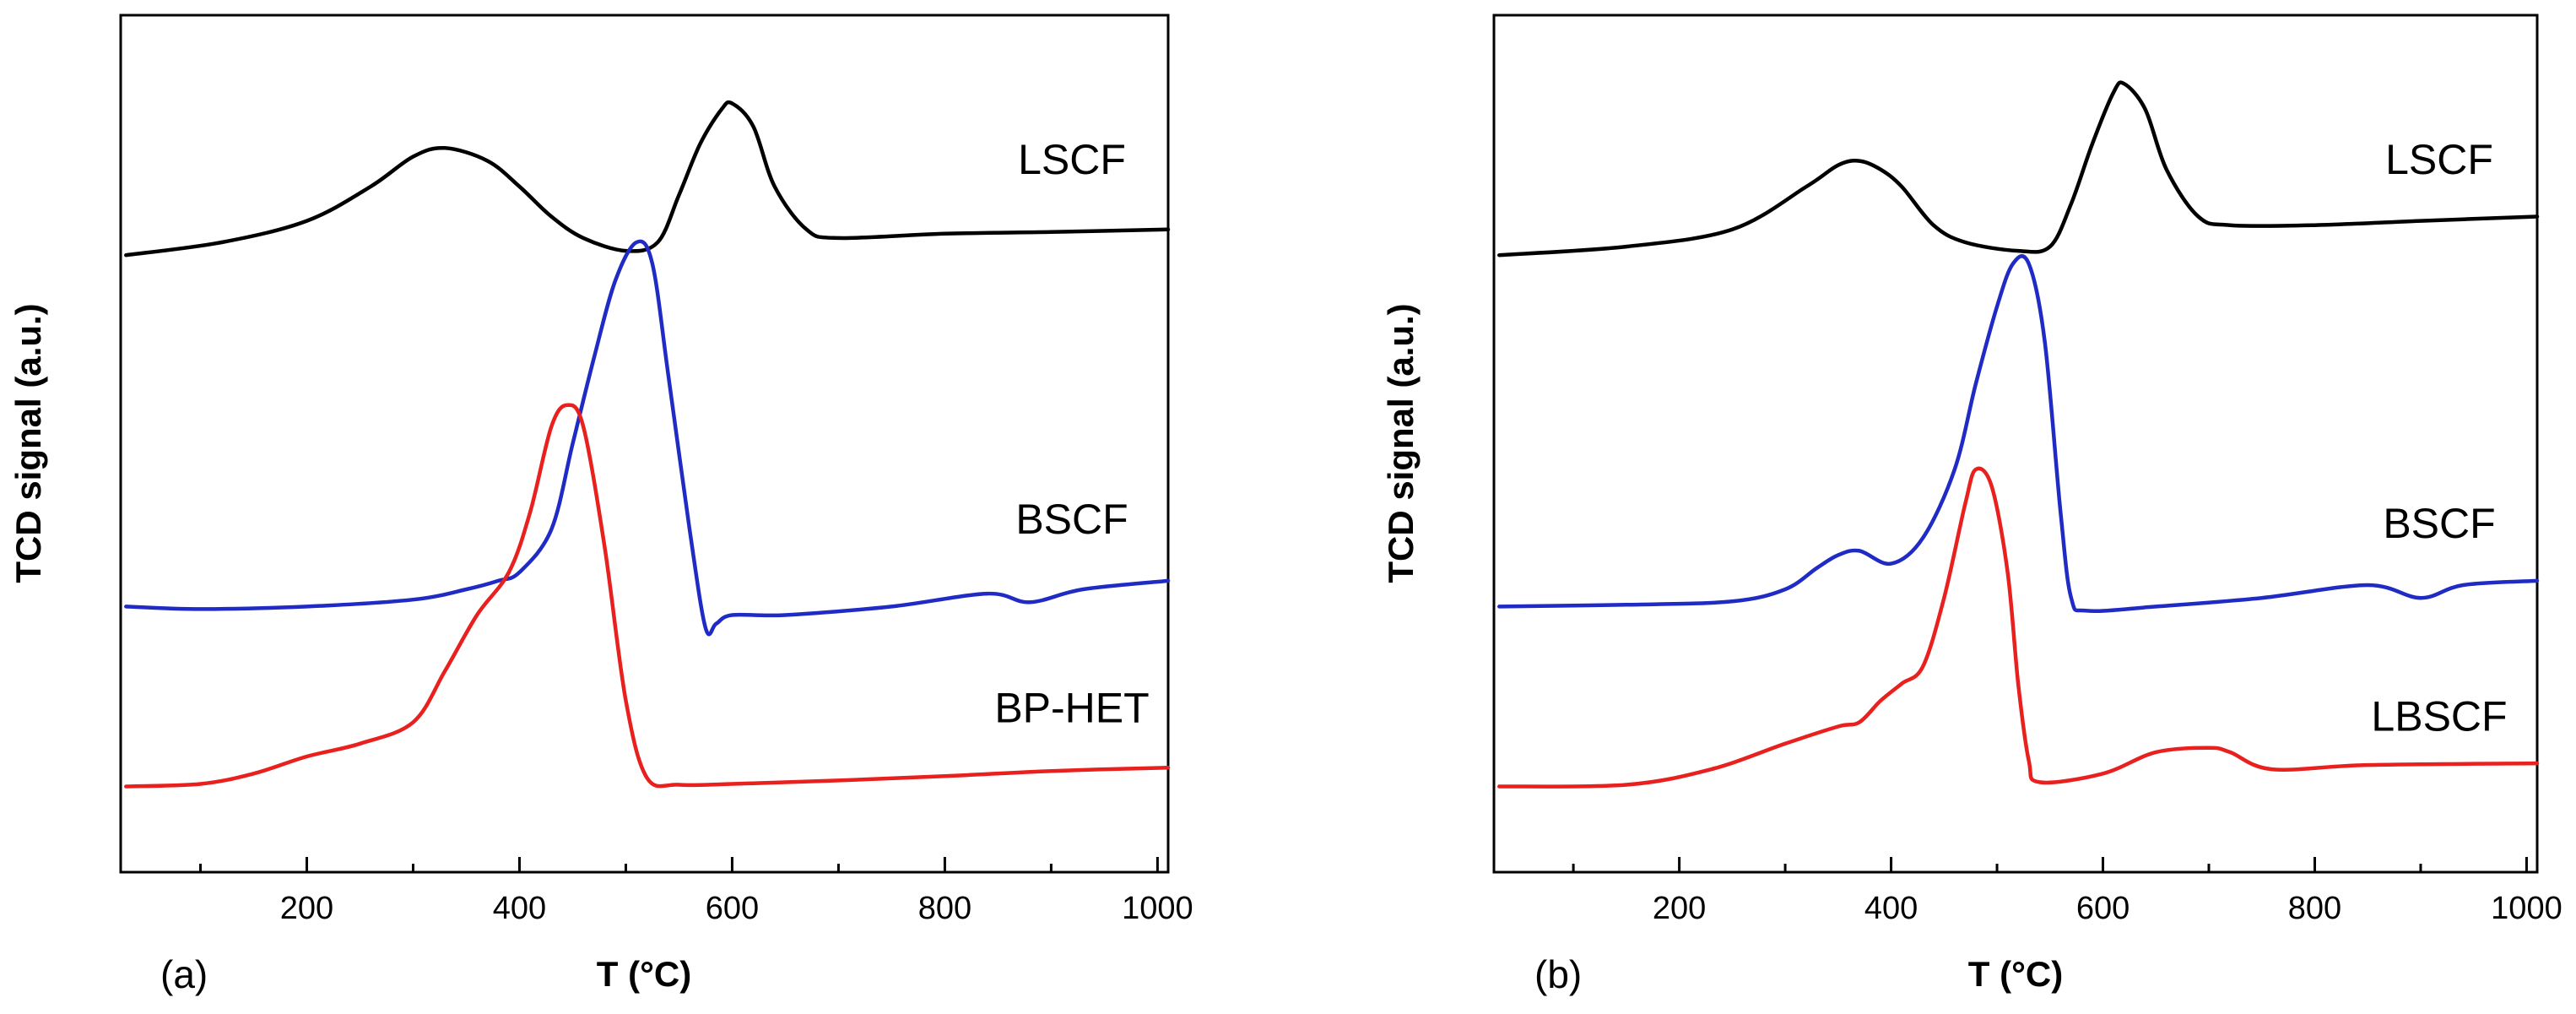  What do you see at coordinates (1071, 707) in the screenshot?
I see `series-label-bp-het: BP-HET` at bounding box center [1071, 707].